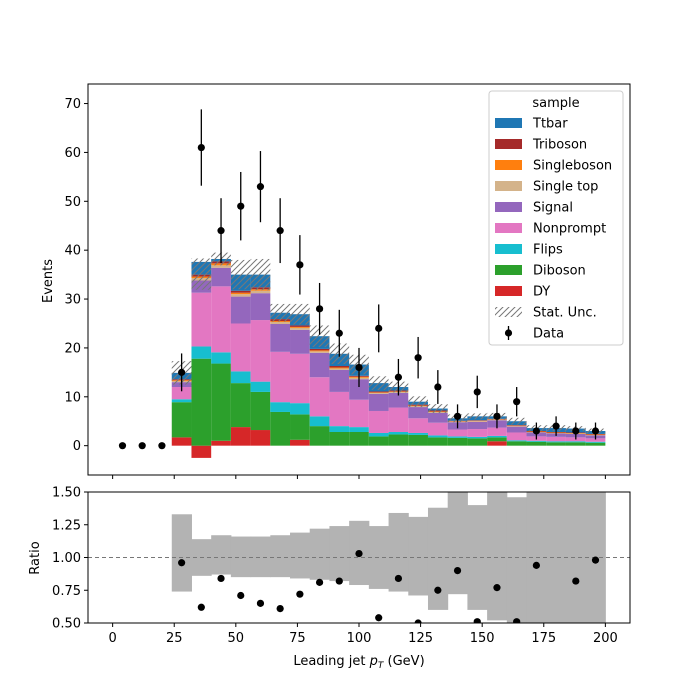 The width and height of the screenshot is (700, 700). Describe the element at coordinates (555, 103) in the screenshot. I see `legend-title: sample` at that location.